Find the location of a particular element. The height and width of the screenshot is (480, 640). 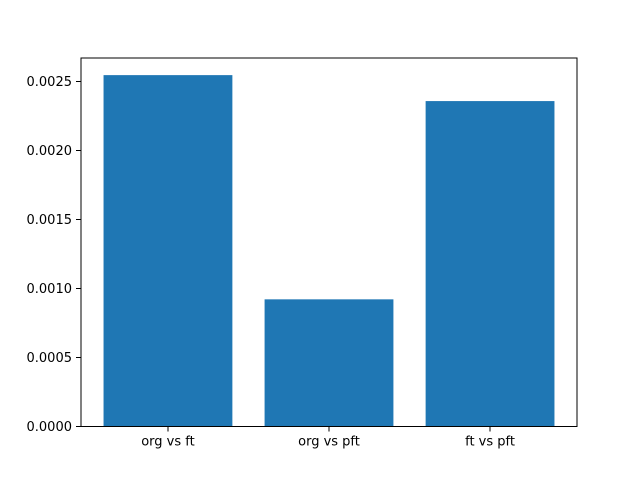

y-tick-label: 0.0015 is located at coordinates (50, 220).